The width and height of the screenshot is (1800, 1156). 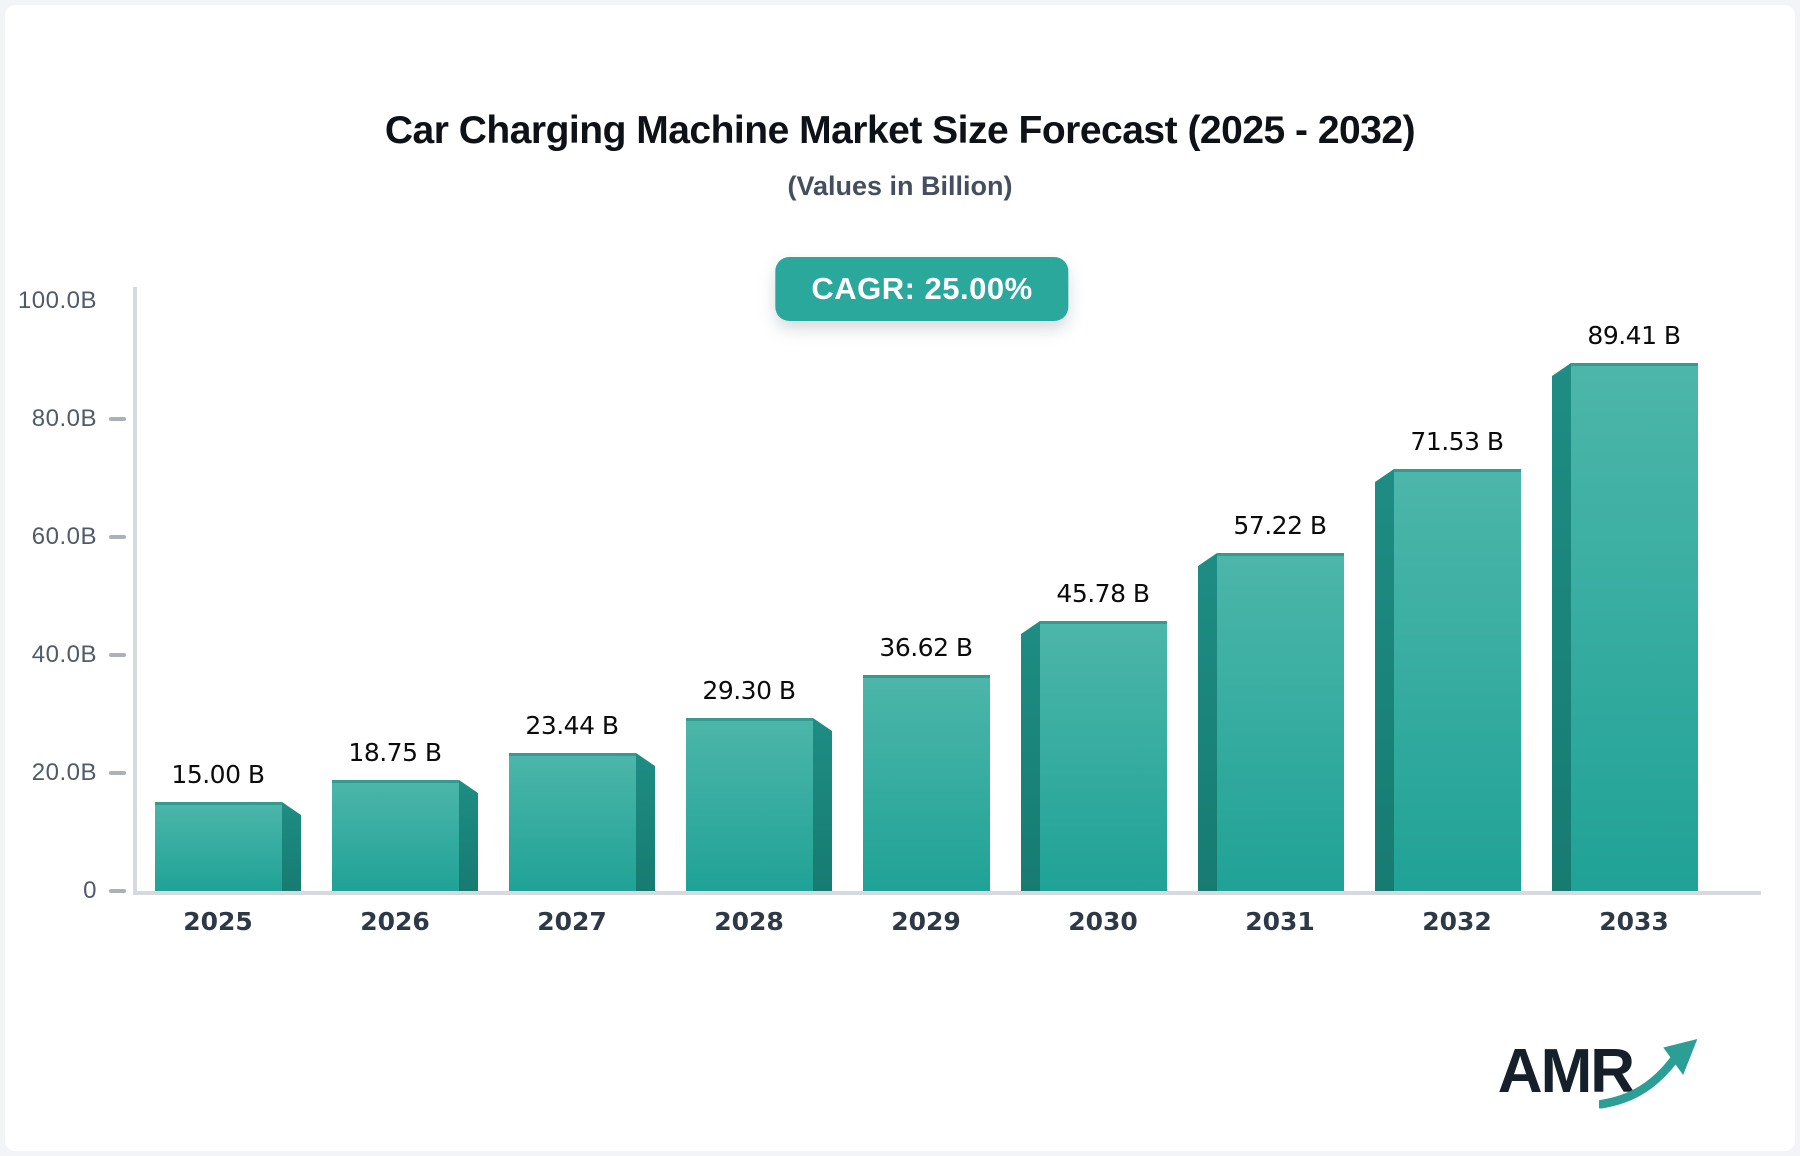 What do you see at coordinates (1648, 1074) in the screenshot?
I see `growth-arrow-icon` at bounding box center [1648, 1074].